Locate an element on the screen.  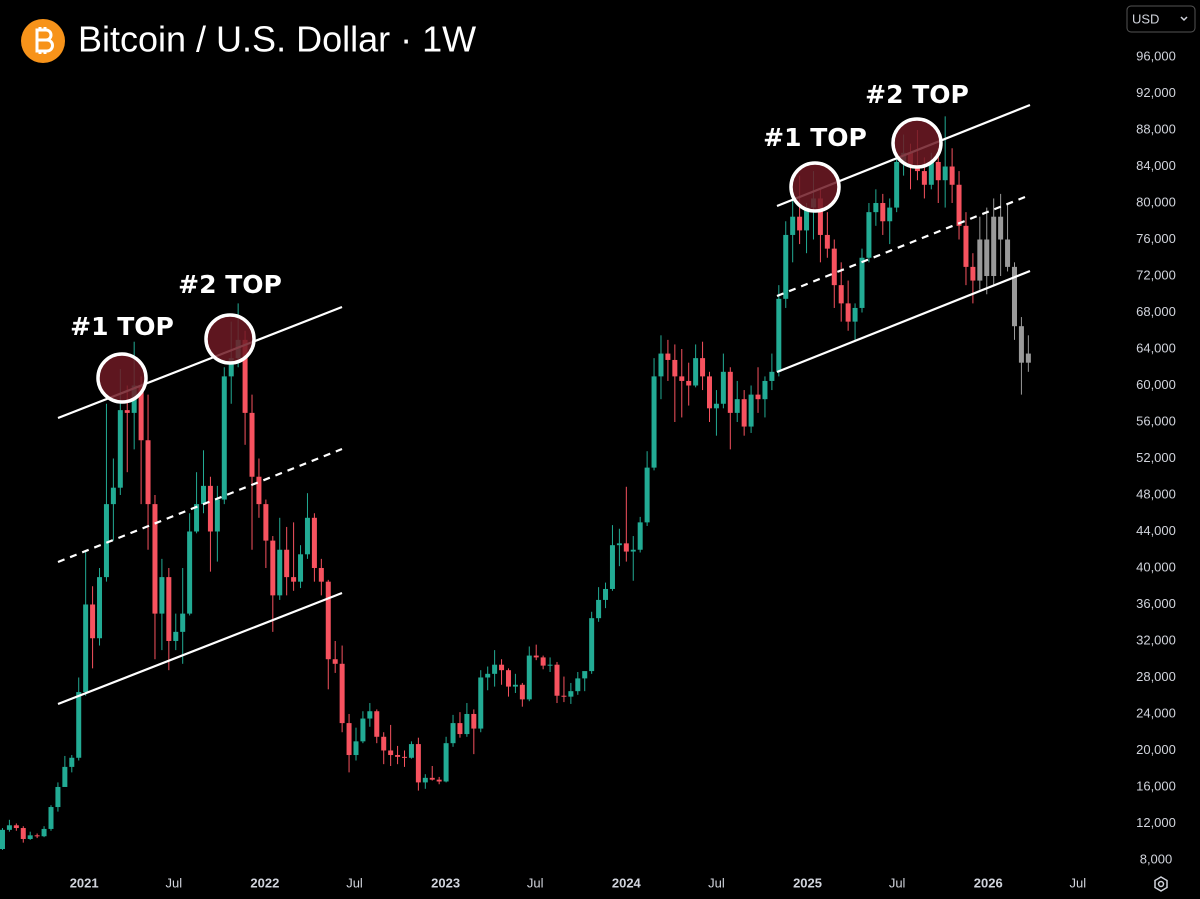
y-tick-label: 8,000 is located at coordinates (1156, 858).